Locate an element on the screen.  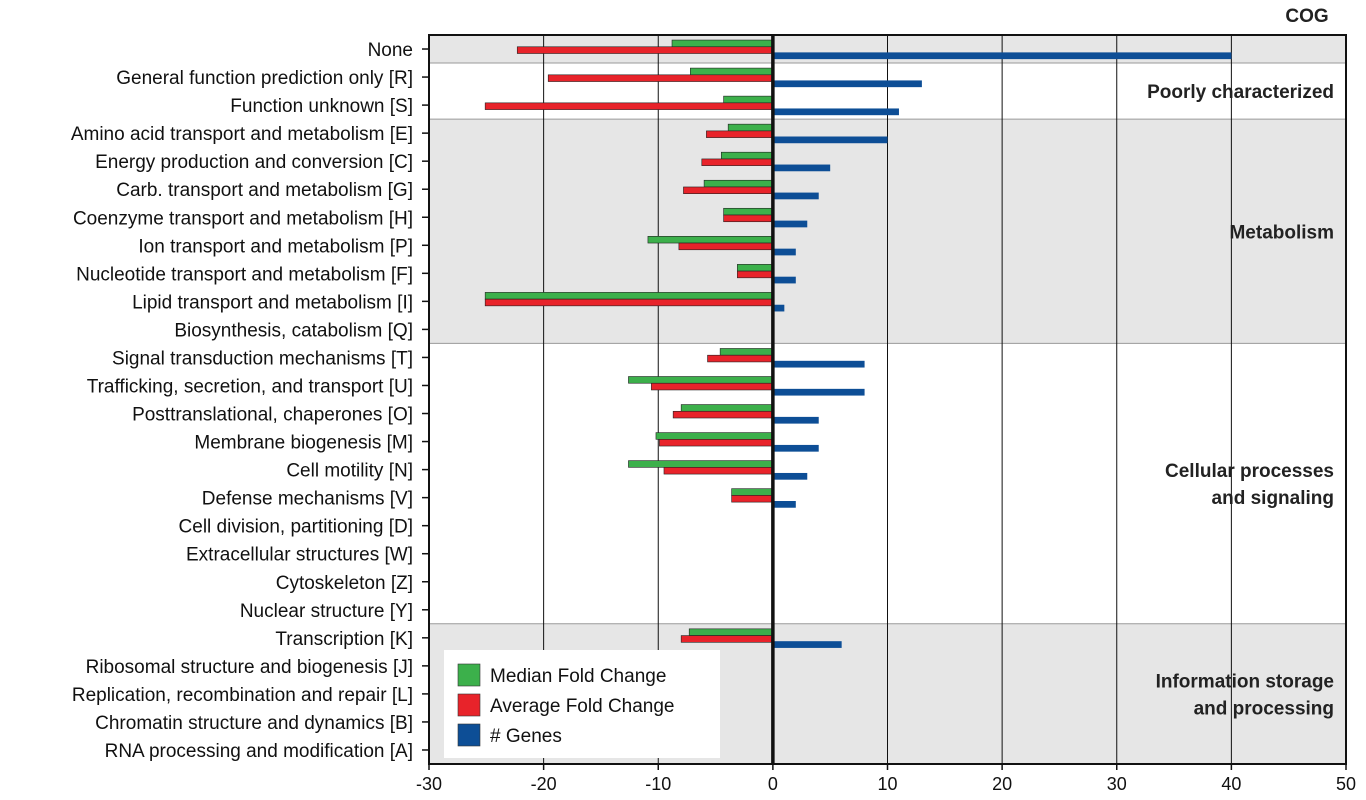
chart-title: COG is located at coordinates (1306, 16).